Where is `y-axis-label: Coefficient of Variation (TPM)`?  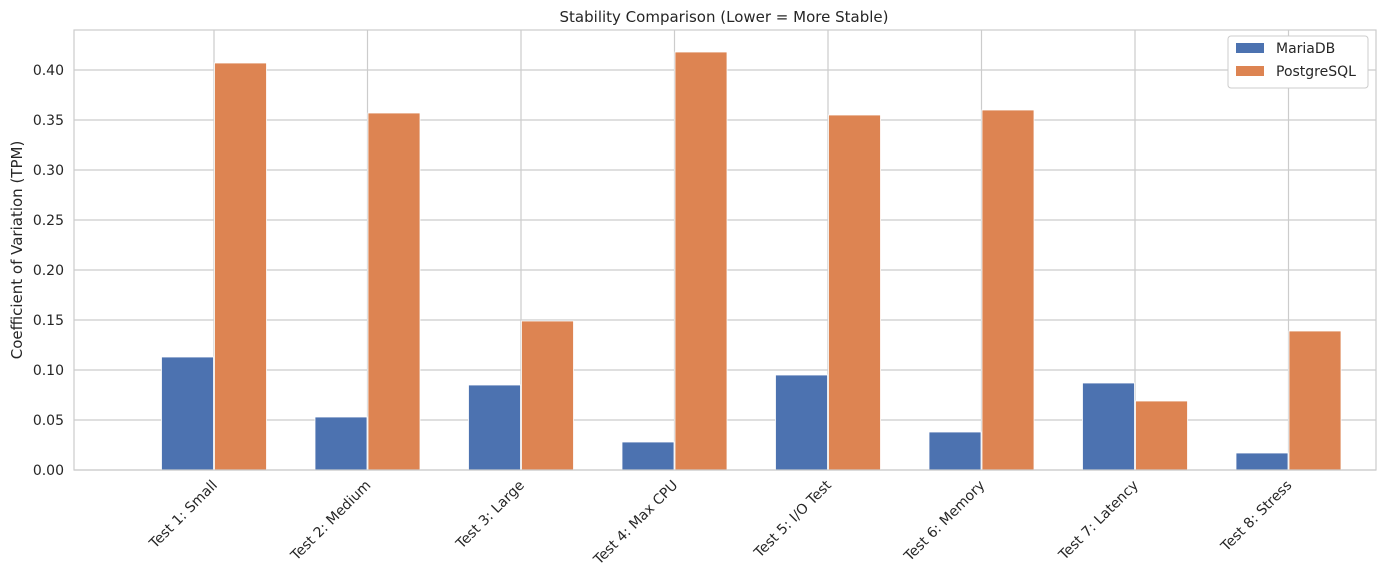
y-axis-label: Coefficient of Variation (TPM) is located at coordinates (17, 250).